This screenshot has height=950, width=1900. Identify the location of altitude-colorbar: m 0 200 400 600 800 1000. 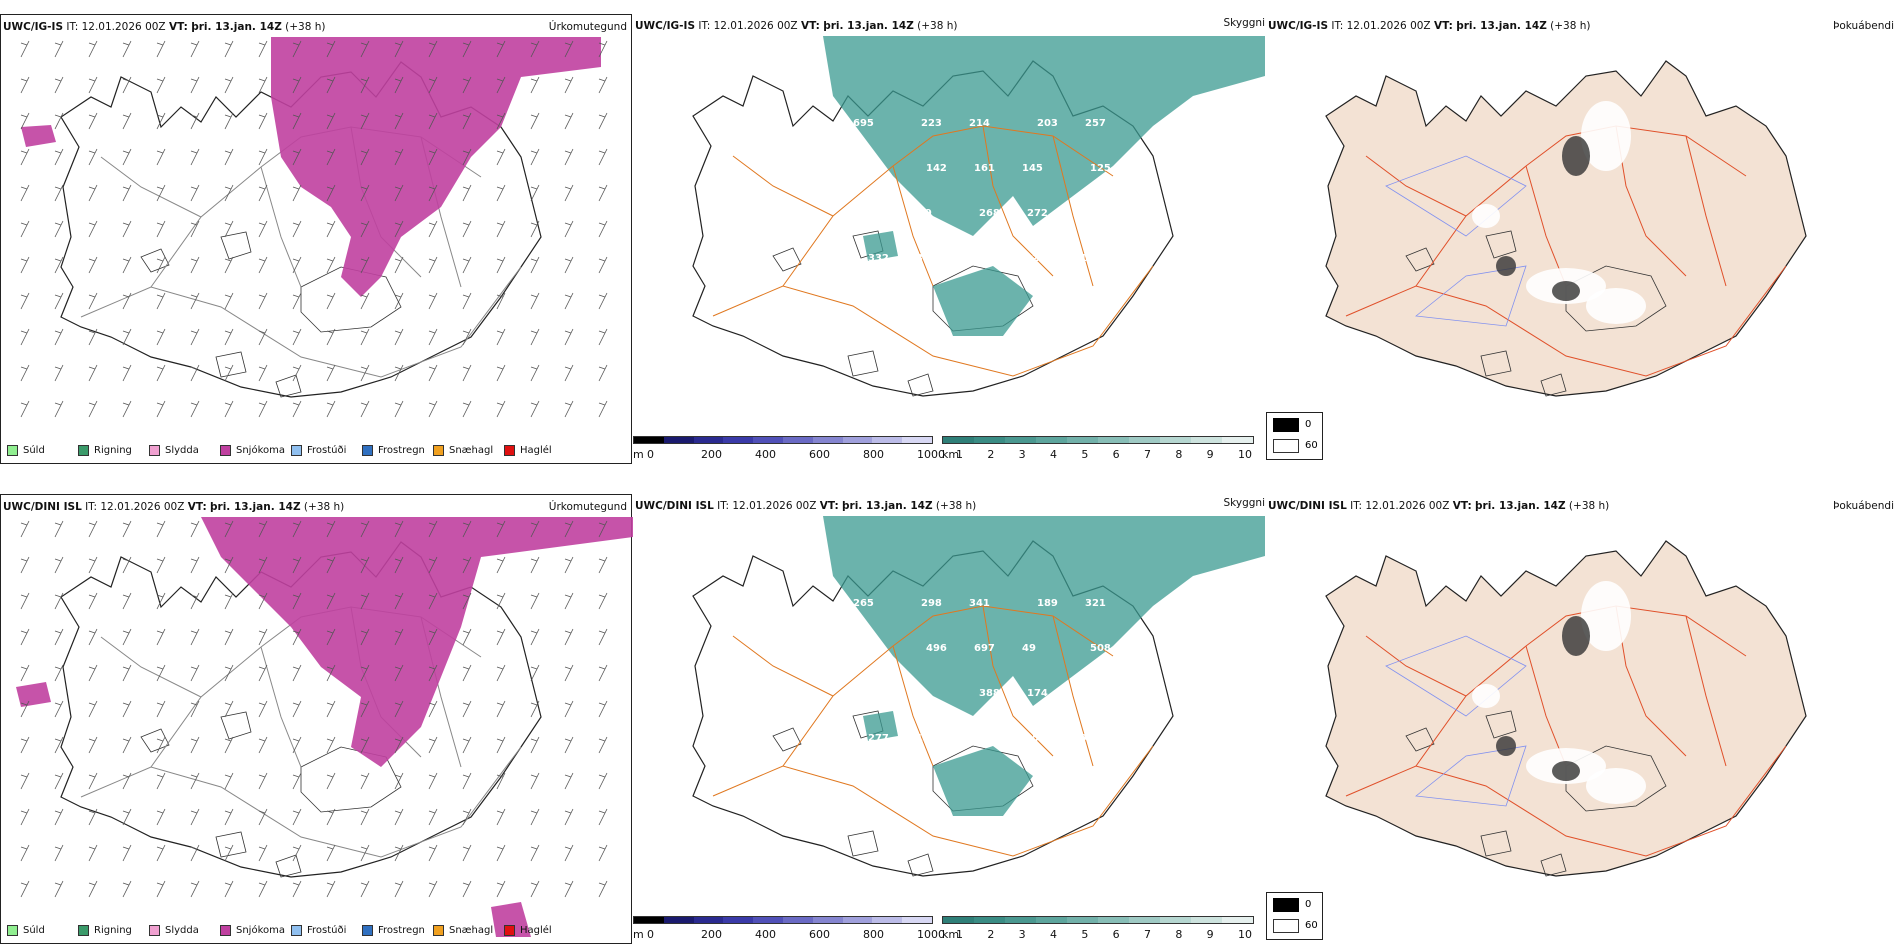
(789, 449).